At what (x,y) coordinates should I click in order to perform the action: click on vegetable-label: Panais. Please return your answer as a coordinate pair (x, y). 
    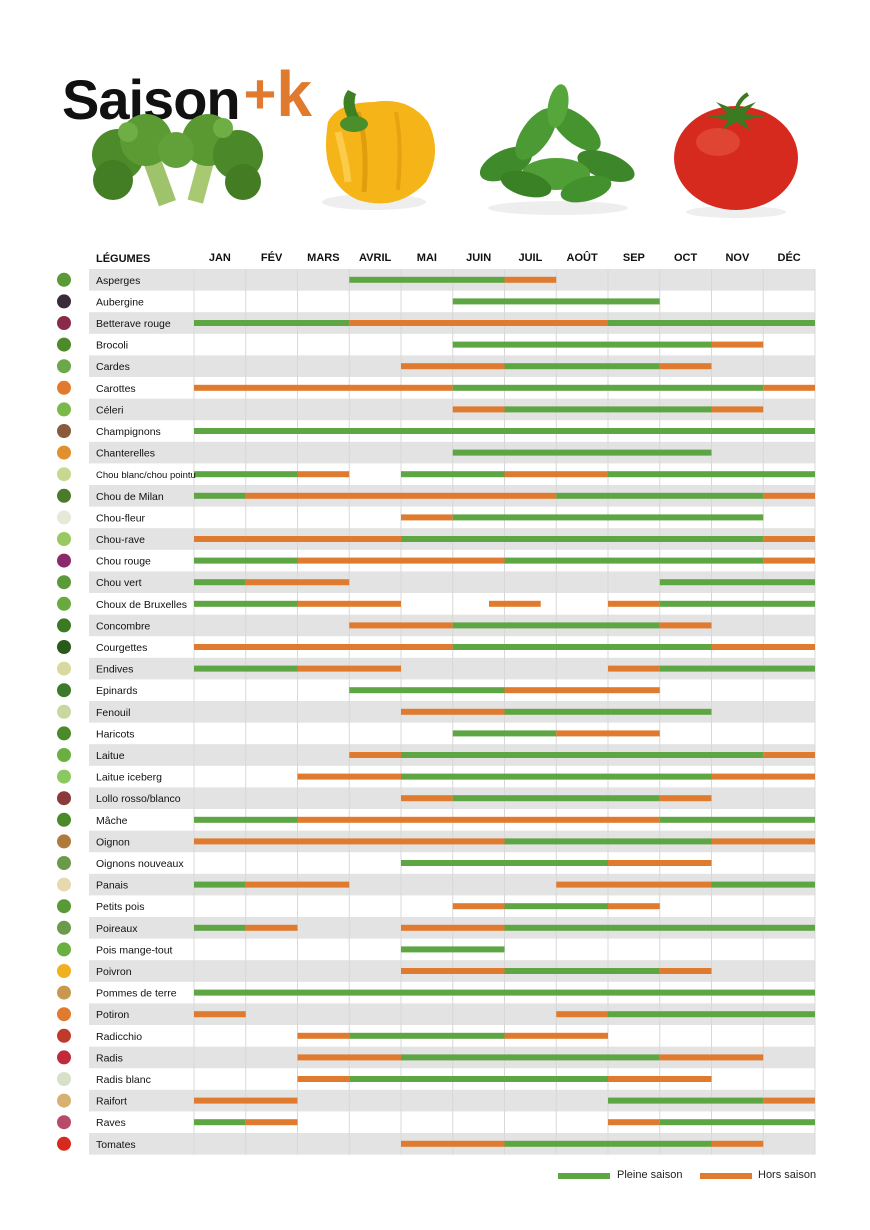
    Looking at the image, I should click on (112, 886).